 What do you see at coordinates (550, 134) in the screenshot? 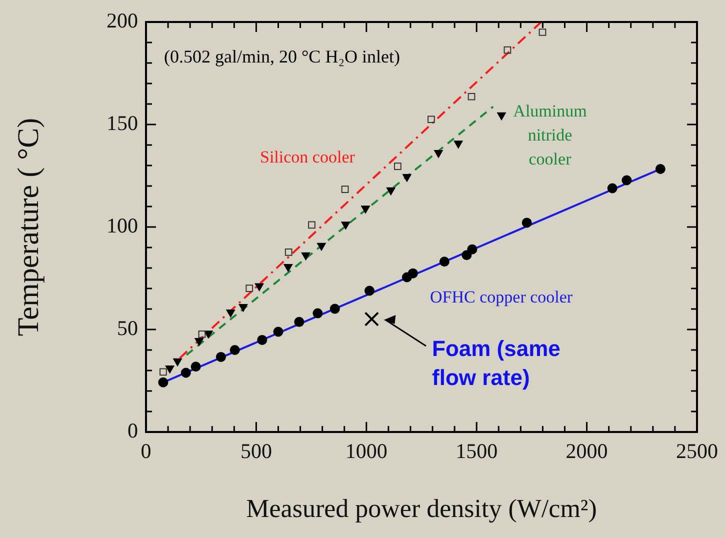
I see `series-label: Aluminum nitride cooler` at bounding box center [550, 134].